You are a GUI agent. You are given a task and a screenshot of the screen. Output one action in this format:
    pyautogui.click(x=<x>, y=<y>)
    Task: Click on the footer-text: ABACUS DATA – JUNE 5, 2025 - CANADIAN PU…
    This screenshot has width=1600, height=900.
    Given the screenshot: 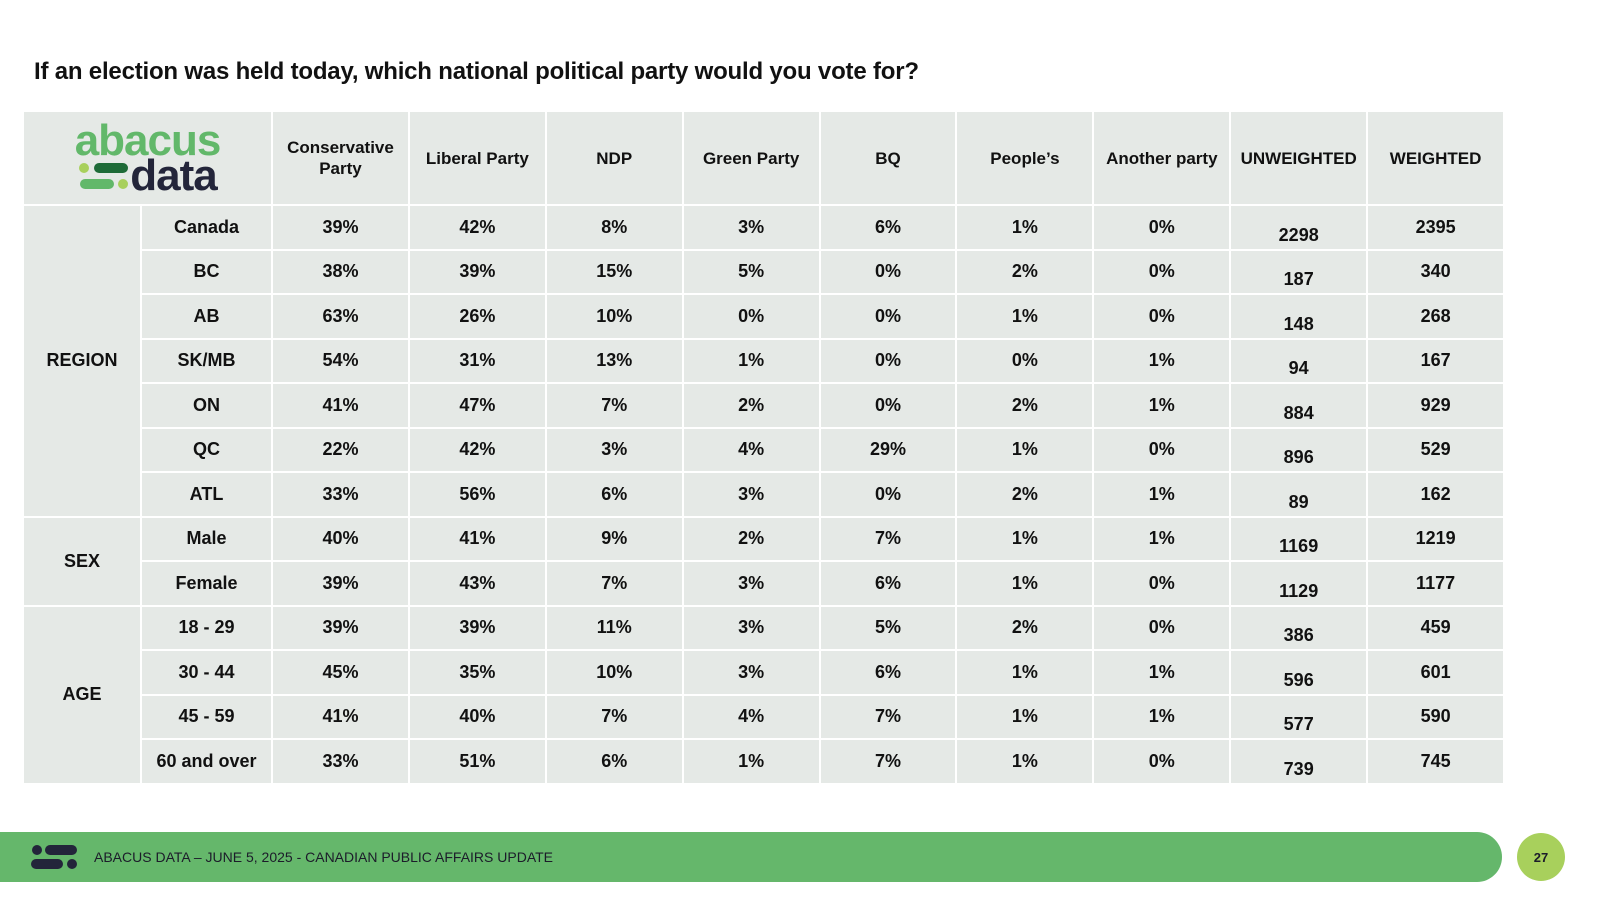 What is the action you would take?
    pyautogui.click(x=324, y=857)
    